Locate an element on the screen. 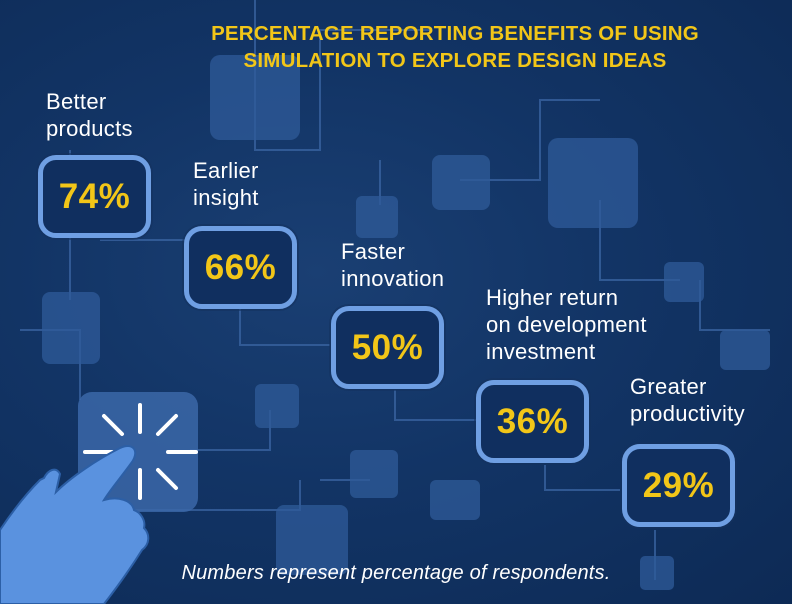 The image size is (792, 604). chart-title-line-2: SIMULATION TO EXPLORE DESIGN IDEAS is located at coordinates (455, 60).